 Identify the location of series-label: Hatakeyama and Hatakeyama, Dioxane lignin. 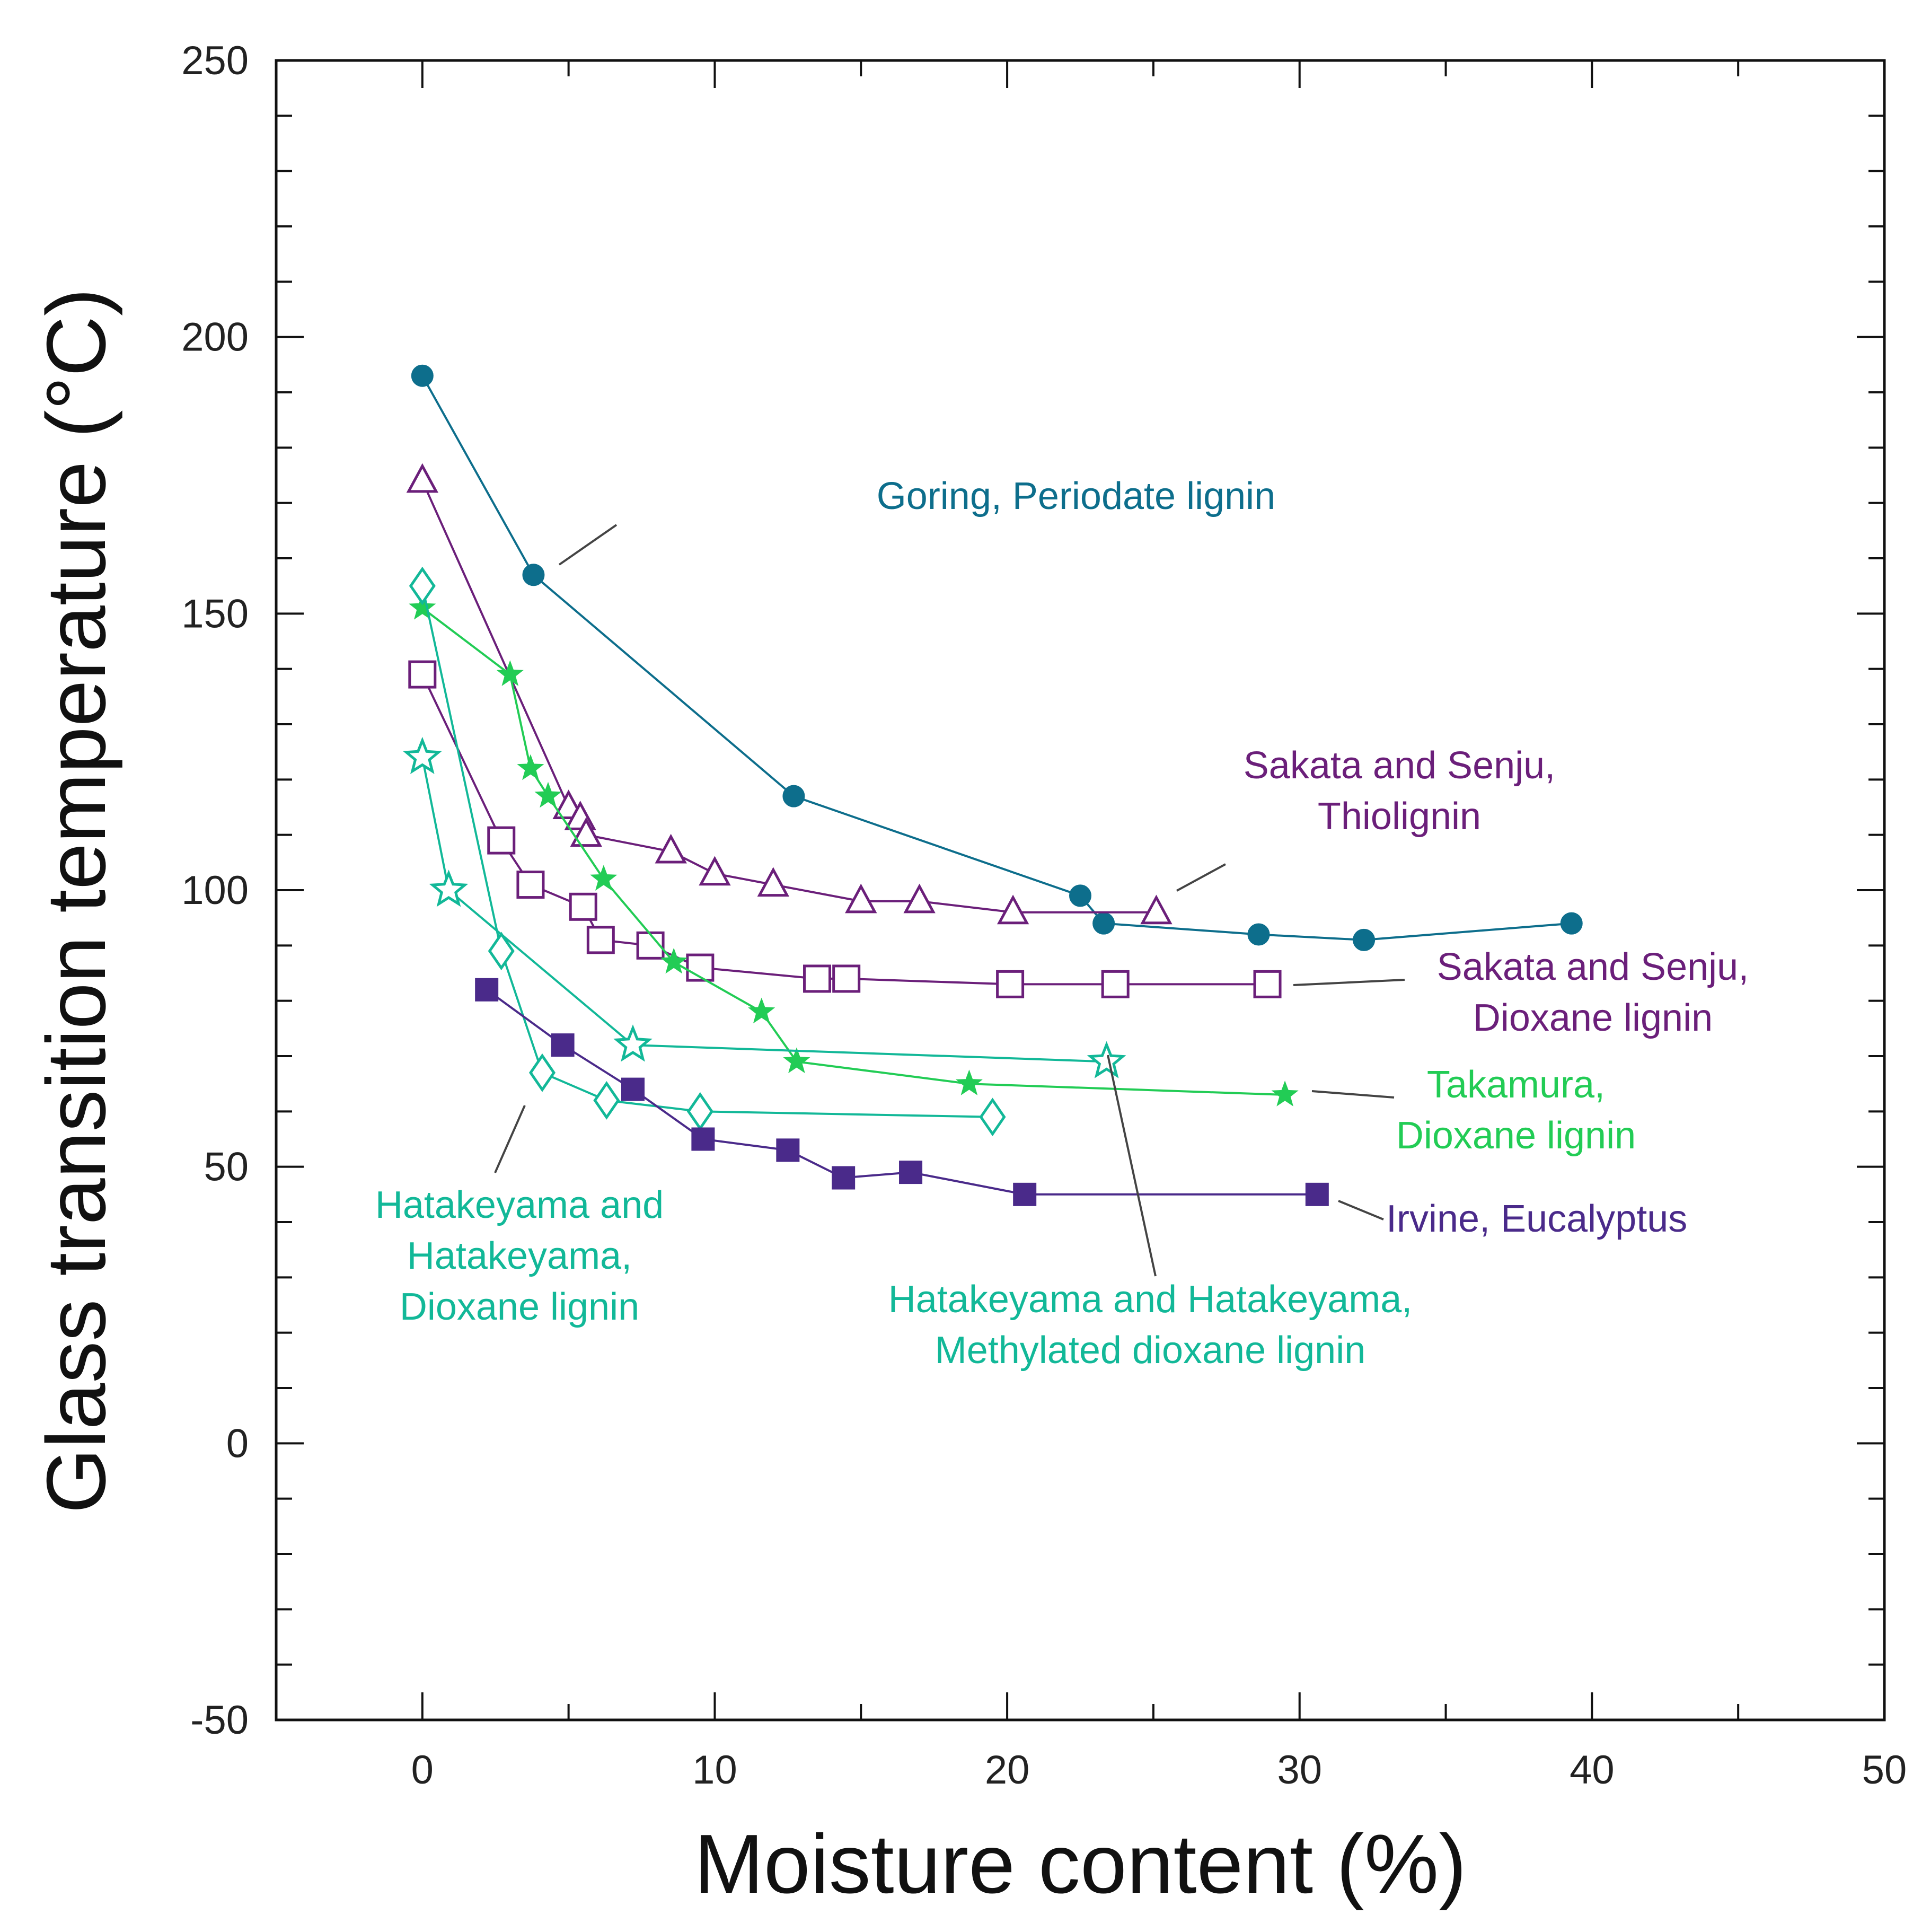
(520, 1256).